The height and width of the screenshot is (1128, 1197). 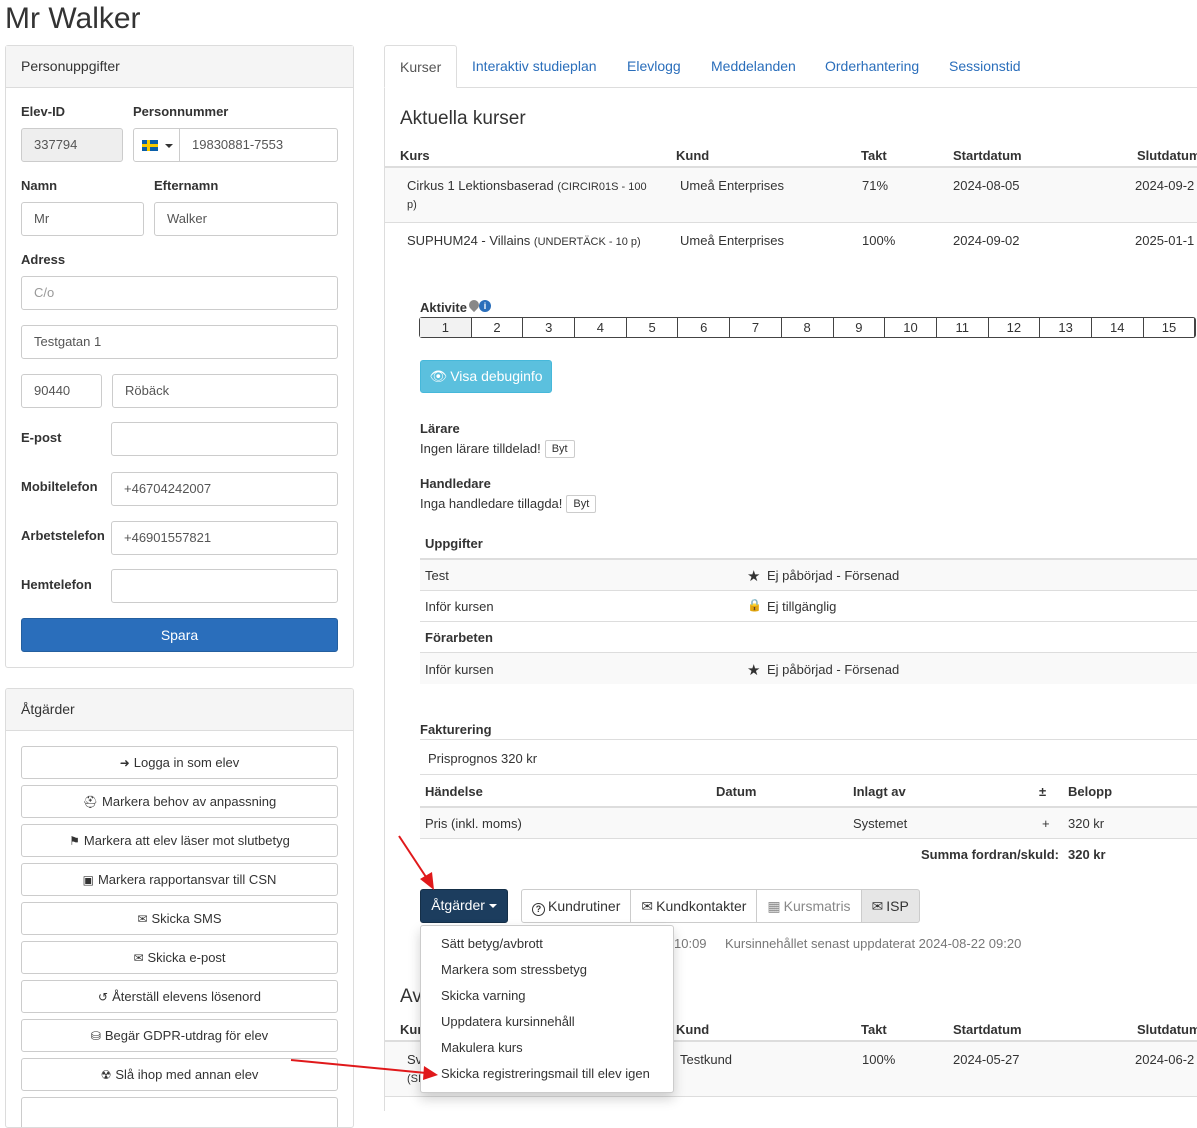 I want to click on email-label: E-post, so click(x=41, y=437).